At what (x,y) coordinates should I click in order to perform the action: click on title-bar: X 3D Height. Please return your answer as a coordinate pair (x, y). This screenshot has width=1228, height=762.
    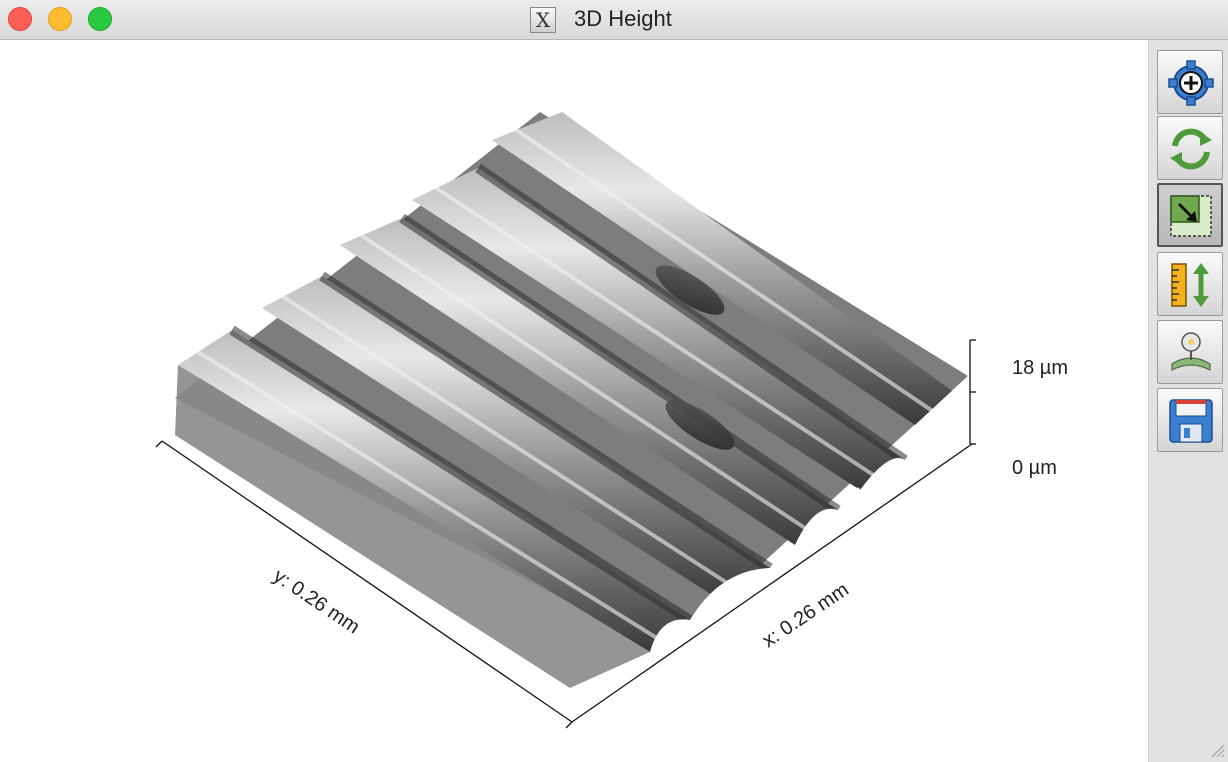
    Looking at the image, I should click on (614, 20).